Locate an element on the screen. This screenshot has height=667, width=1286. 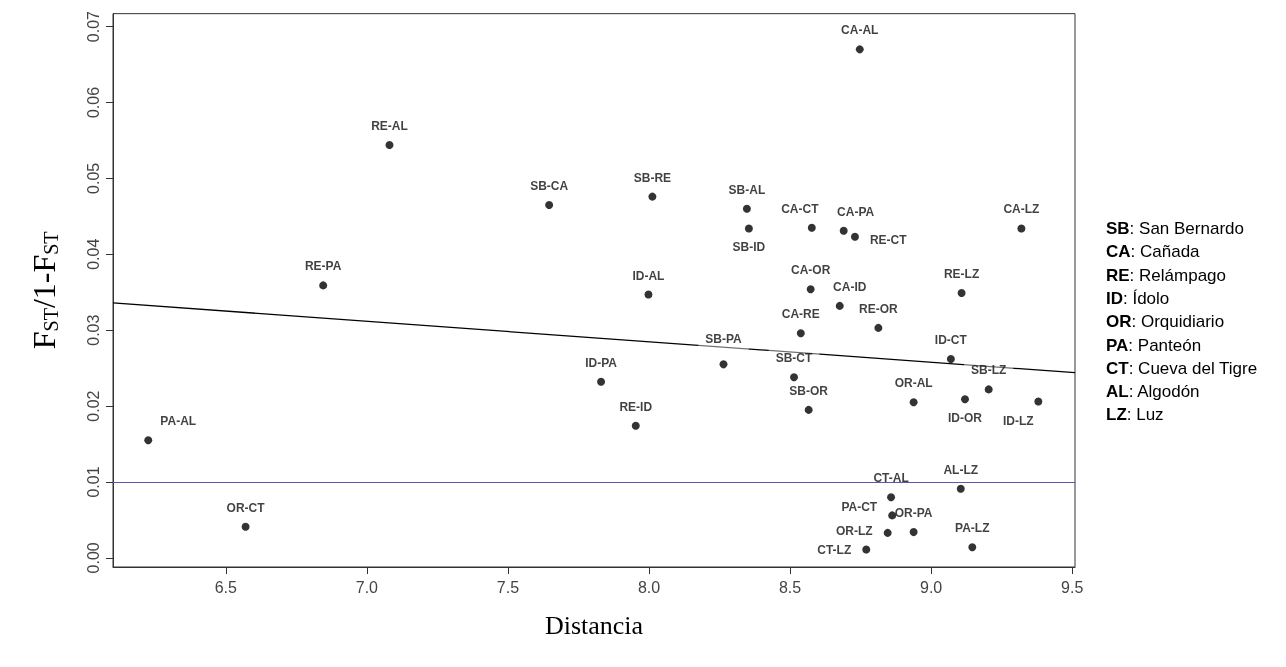
annotation: RE-PA is located at coordinates (323, 266).